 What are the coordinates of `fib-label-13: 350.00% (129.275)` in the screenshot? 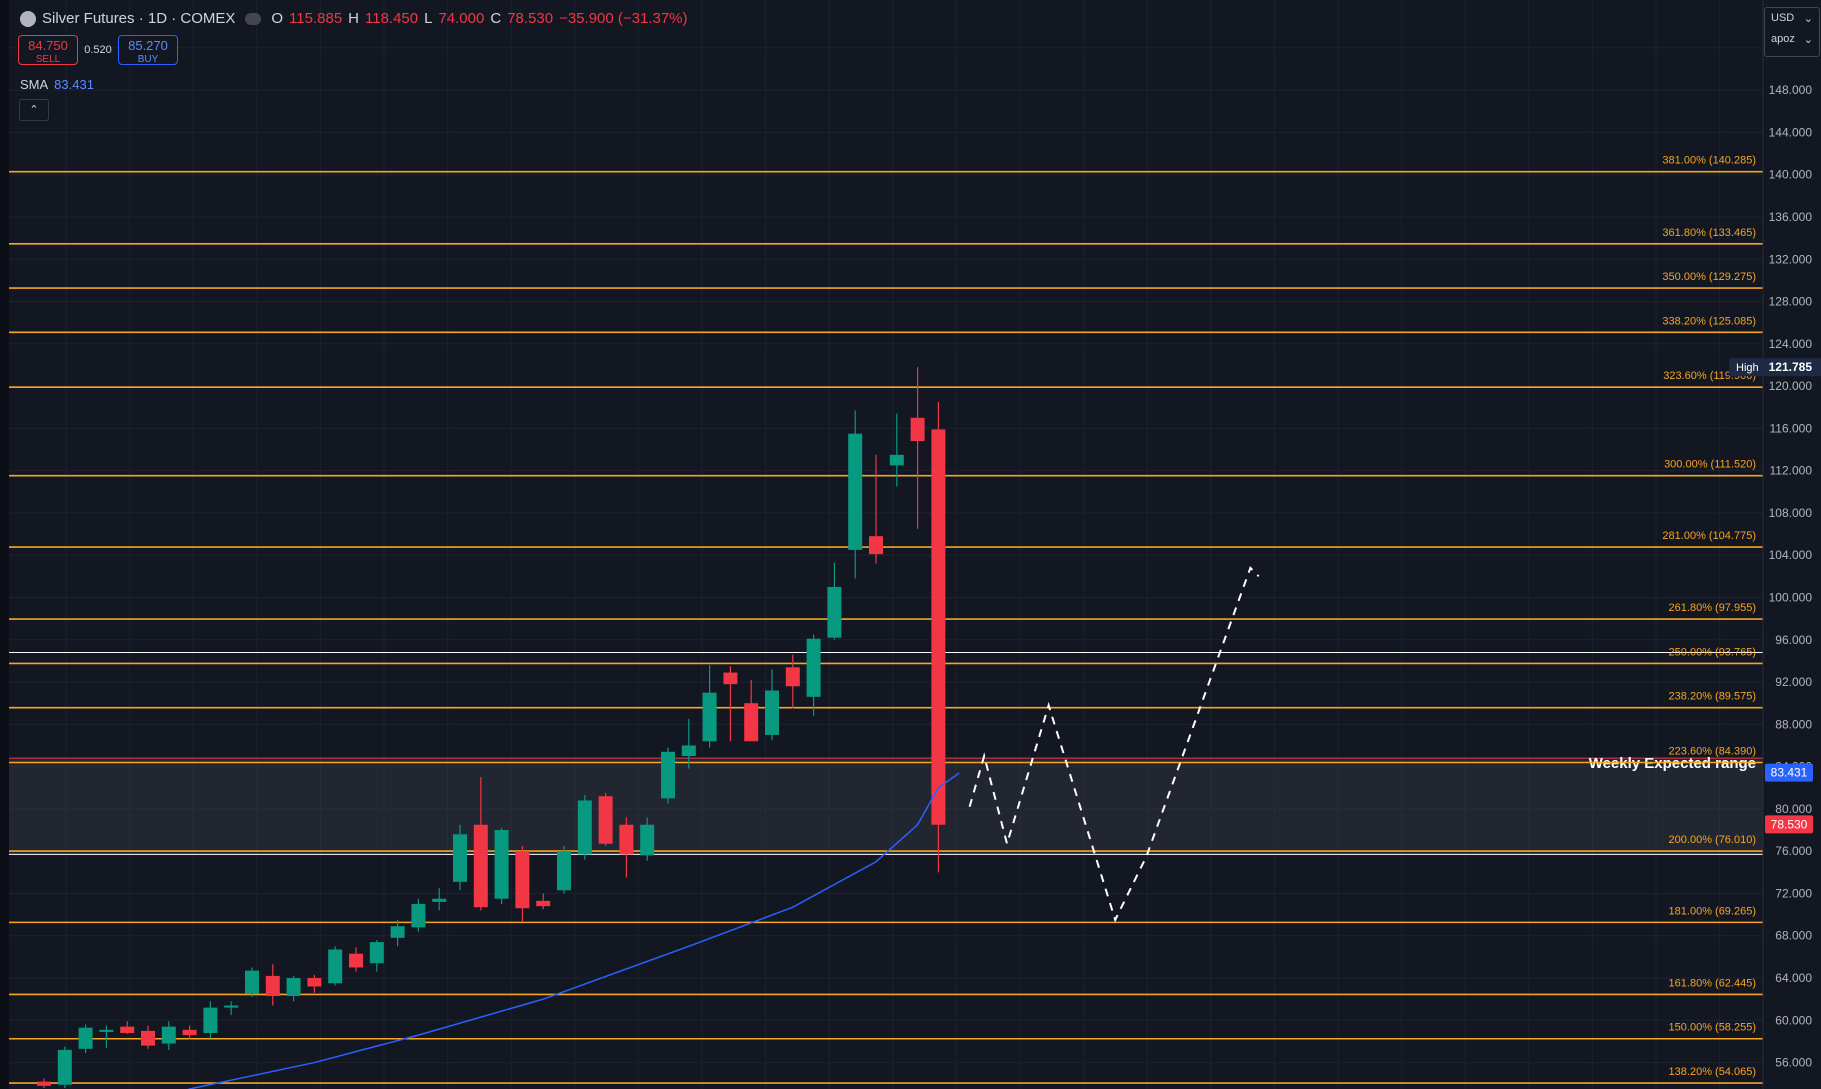 It's located at (1709, 277).